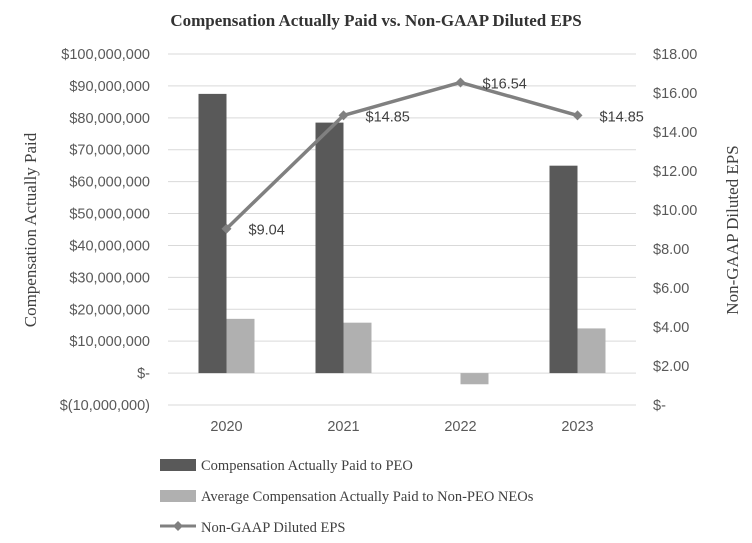 The height and width of the screenshot is (543, 752). What do you see at coordinates (732, 229) in the screenshot?
I see `y2-axis-title: Non-GAAP Diluted EPS` at bounding box center [732, 229].